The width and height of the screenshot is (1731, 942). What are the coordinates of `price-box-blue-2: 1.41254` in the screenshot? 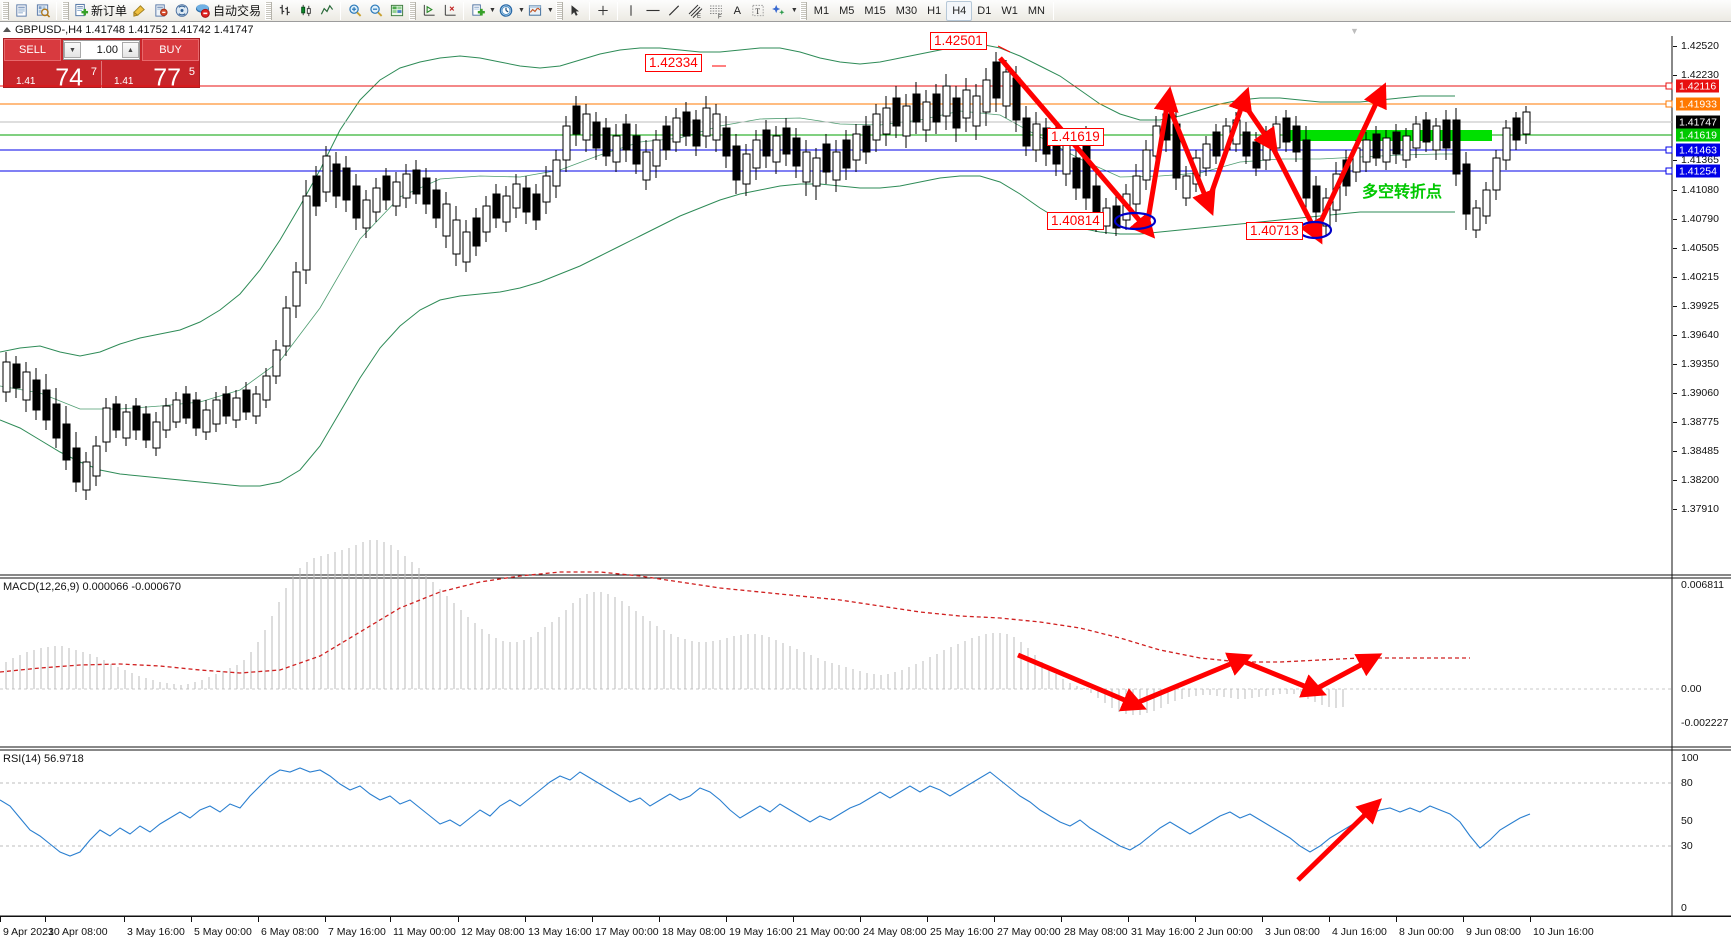 It's located at (1698, 171).